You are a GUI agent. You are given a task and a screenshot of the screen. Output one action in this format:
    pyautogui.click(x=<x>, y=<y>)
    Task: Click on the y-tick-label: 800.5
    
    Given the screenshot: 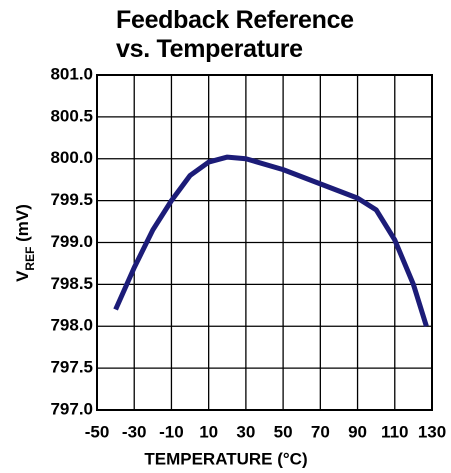 What is the action you would take?
    pyautogui.click(x=71, y=115)
    